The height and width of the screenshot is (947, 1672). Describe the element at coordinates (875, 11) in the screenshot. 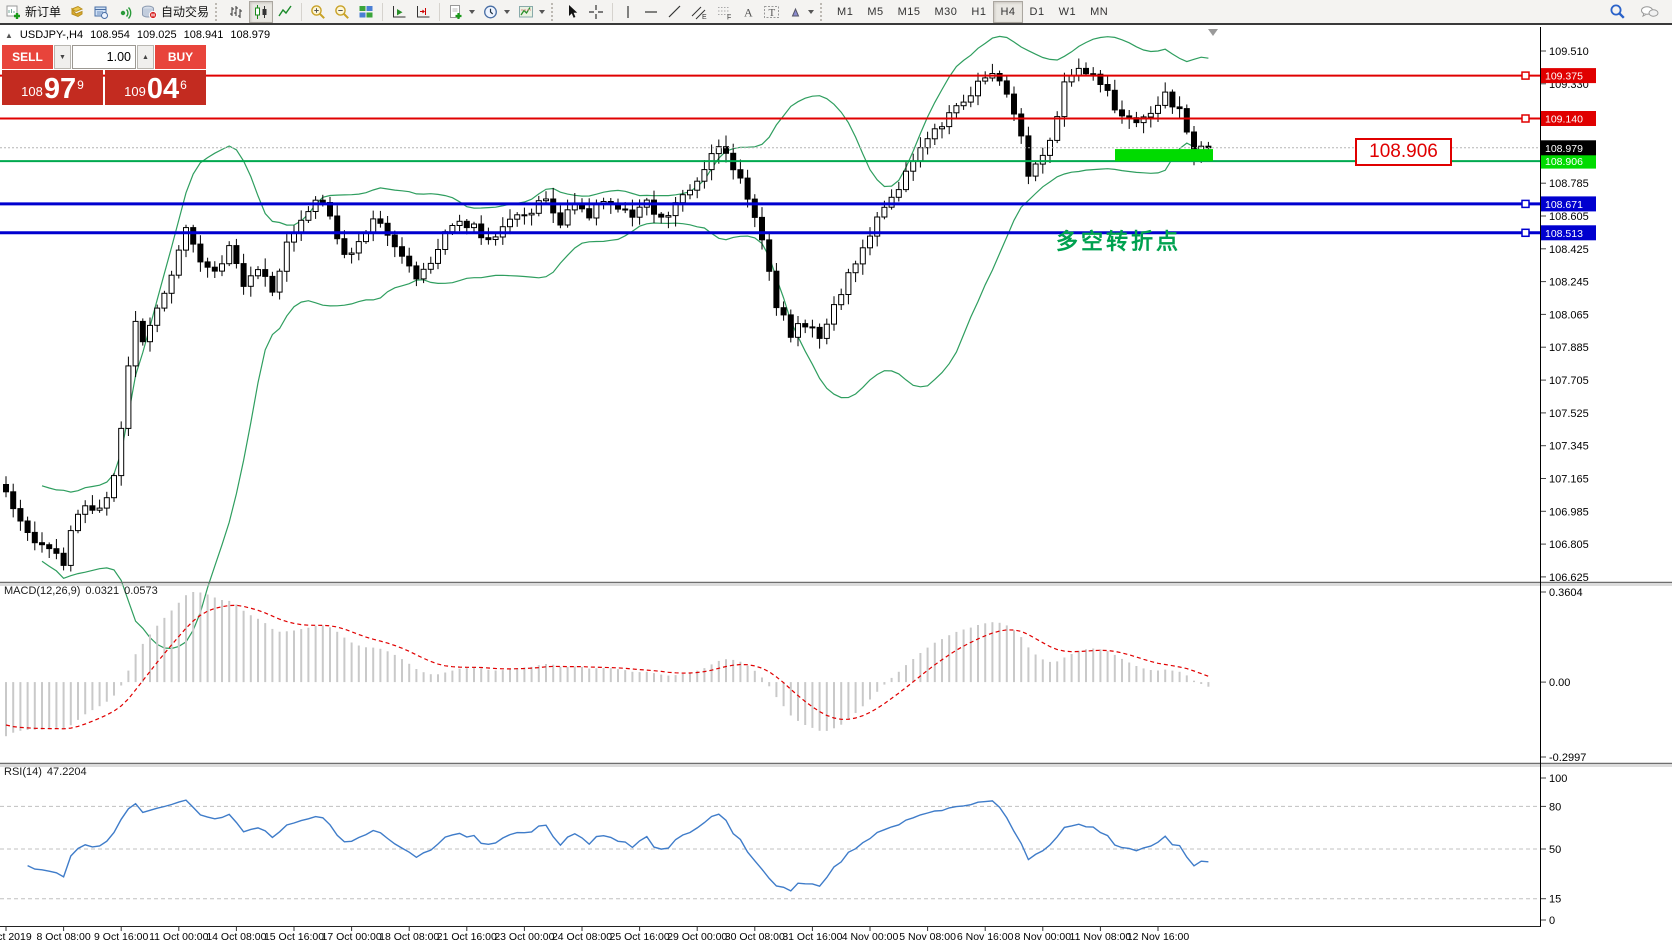

I see `timeframe-m5-button: M5` at that location.